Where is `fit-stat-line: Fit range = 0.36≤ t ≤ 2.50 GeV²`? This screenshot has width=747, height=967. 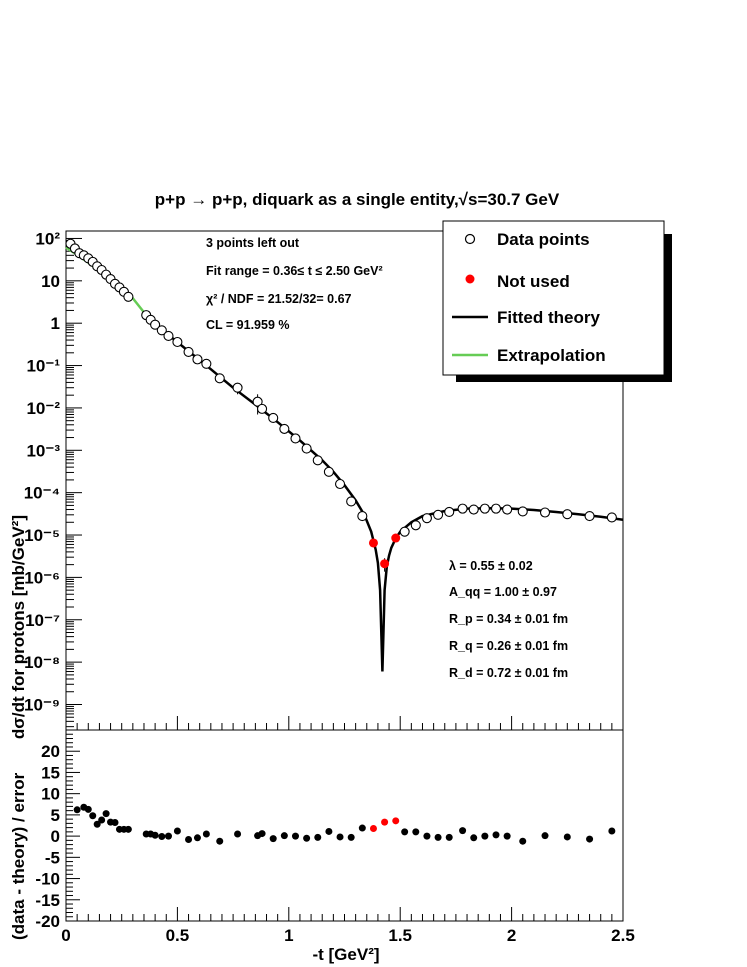 fit-stat-line: Fit range = 0.36≤ t ≤ 2.50 GeV² is located at coordinates (294, 271).